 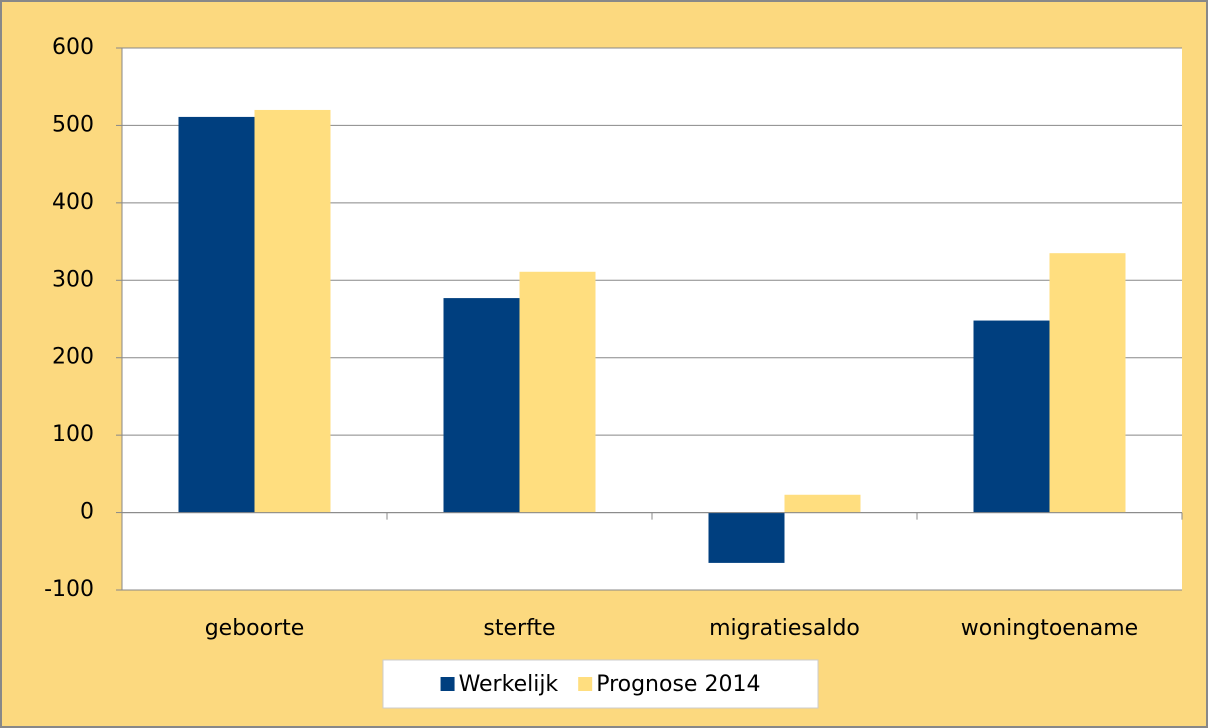 What do you see at coordinates (509, 684) in the screenshot?
I see `legend-label: Werkelijk` at bounding box center [509, 684].